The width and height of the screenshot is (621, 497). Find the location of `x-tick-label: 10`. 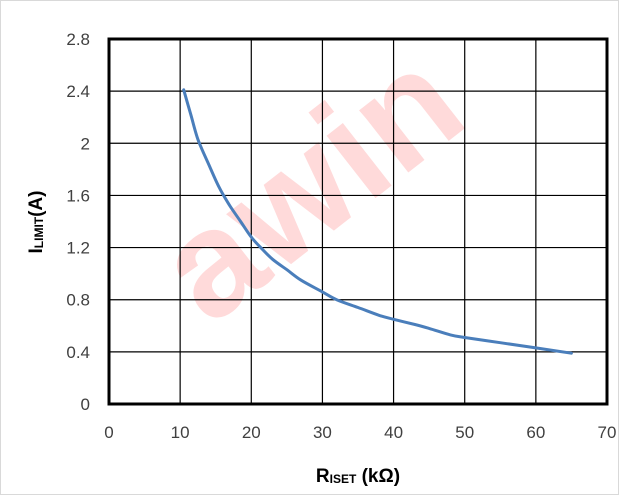

x-tick-label: 10 is located at coordinates (180, 432).